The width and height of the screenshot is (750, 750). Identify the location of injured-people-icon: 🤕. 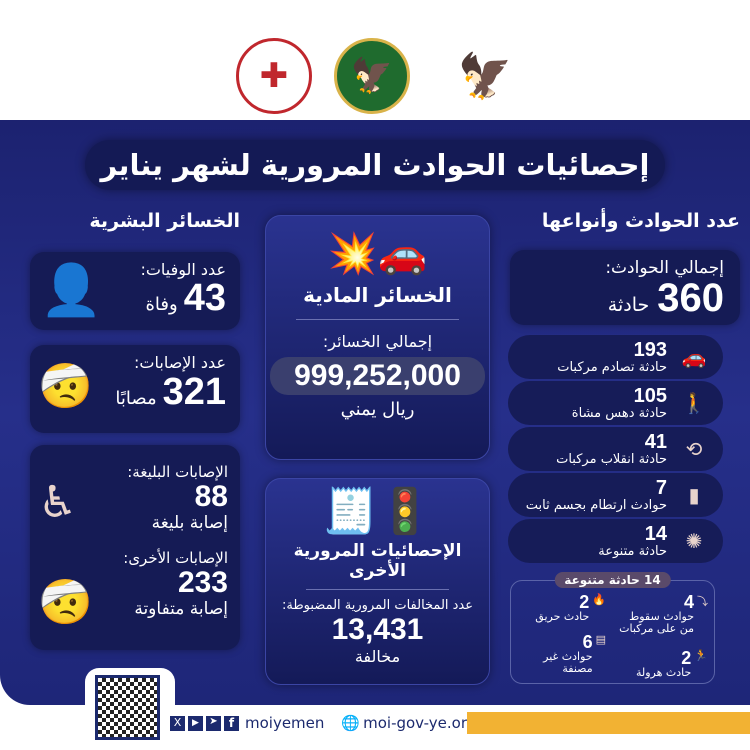
(65, 386).